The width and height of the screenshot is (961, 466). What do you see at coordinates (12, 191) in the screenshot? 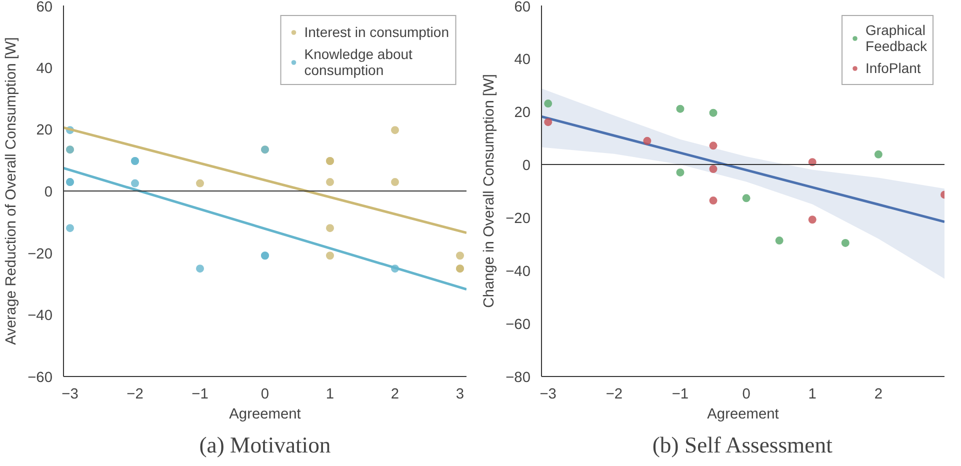
I see `y-axis-title: Average Reduction of Overall Consumption [W]` at bounding box center [12, 191].